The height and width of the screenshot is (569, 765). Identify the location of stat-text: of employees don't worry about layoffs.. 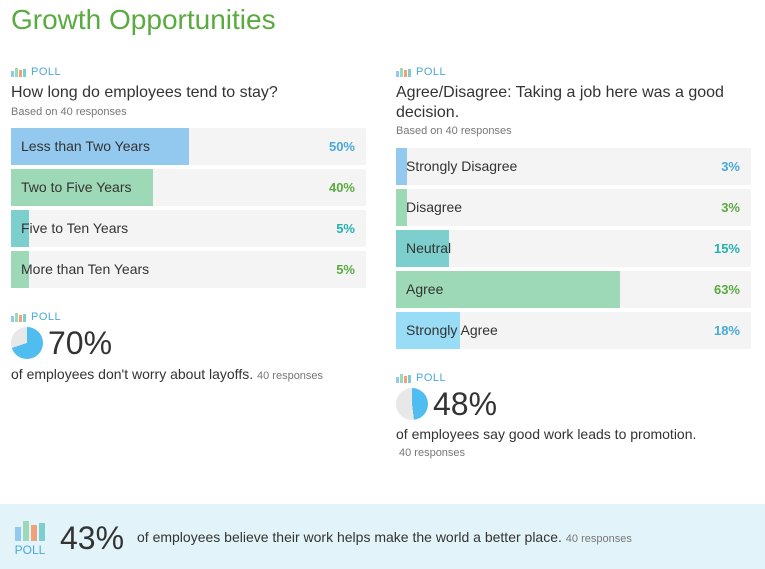
(132, 374).